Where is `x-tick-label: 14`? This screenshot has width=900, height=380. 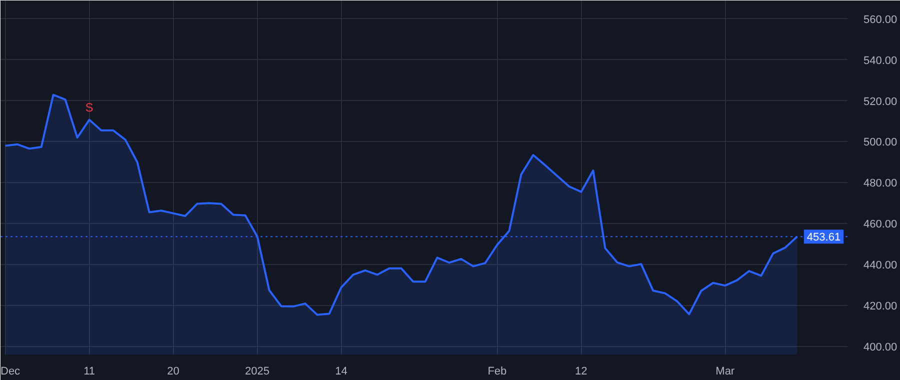 x-tick-label: 14 is located at coordinates (341, 372).